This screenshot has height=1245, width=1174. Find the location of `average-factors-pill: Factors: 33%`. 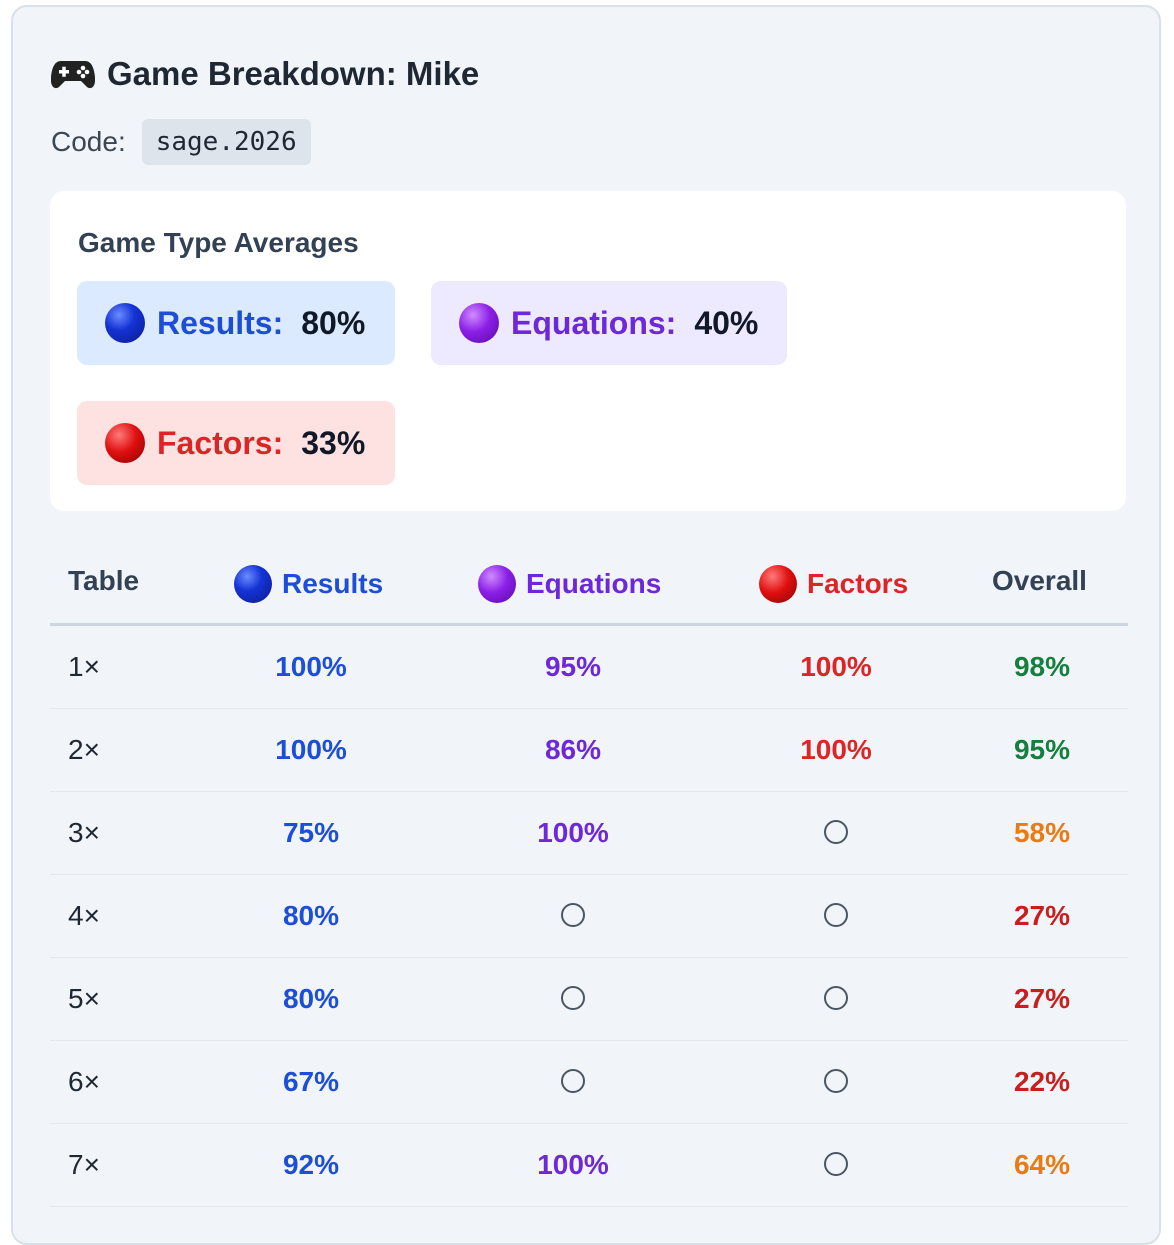

average-factors-pill: Factors: 33% is located at coordinates (236, 443).